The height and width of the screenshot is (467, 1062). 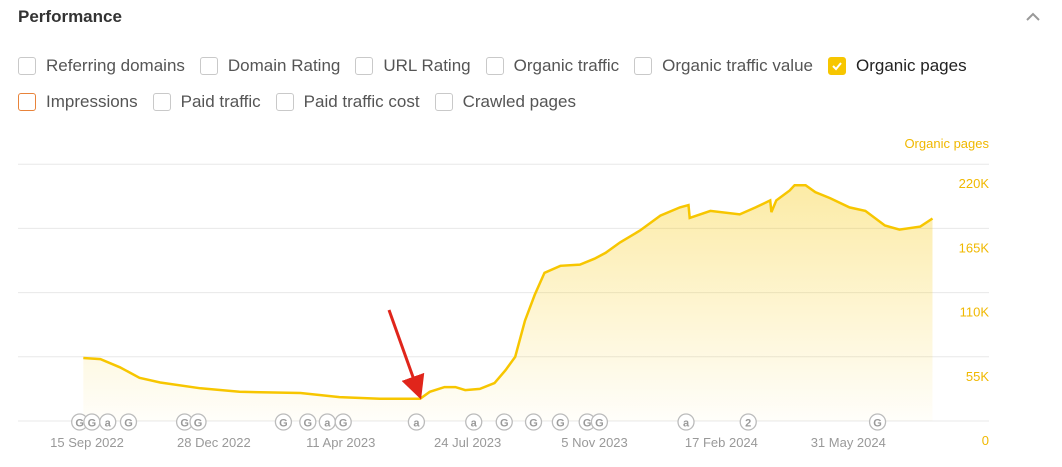 What do you see at coordinates (467, 442) in the screenshot?
I see `x-tick-label: 24 Jul 2023` at bounding box center [467, 442].